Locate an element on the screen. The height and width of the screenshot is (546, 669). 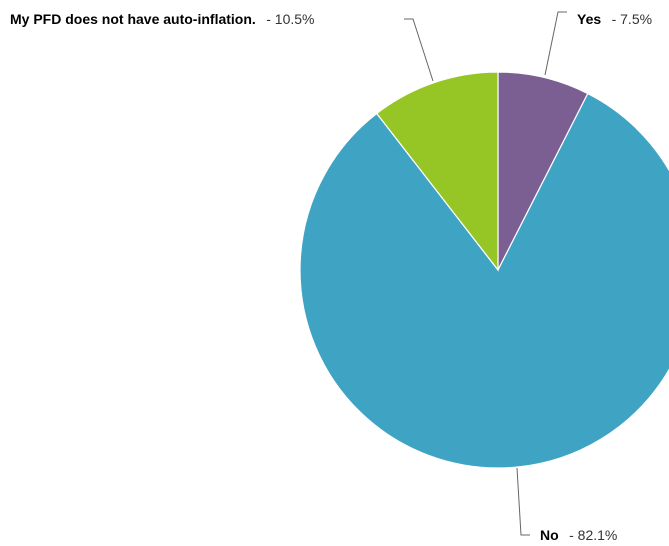
slice-name-yes: Yes is located at coordinates (589, 19).